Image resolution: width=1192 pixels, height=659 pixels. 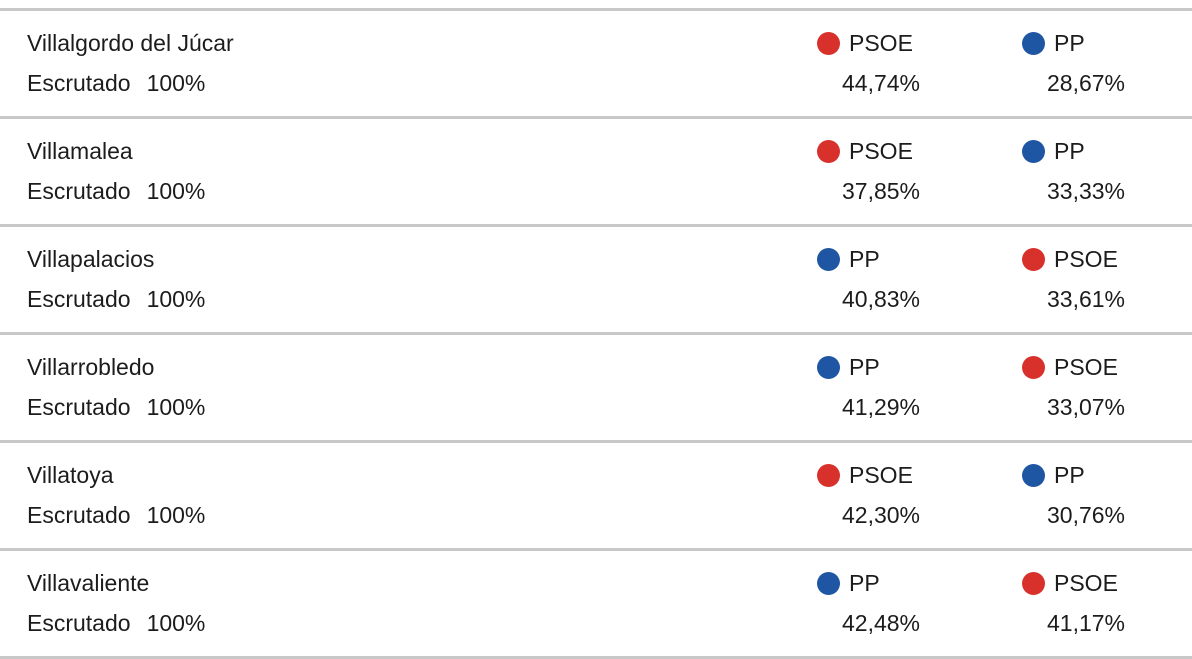 What do you see at coordinates (1086, 191) in the screenshot?
I see `party-percentage: 33,33%` at bounding box center [1086, 191].